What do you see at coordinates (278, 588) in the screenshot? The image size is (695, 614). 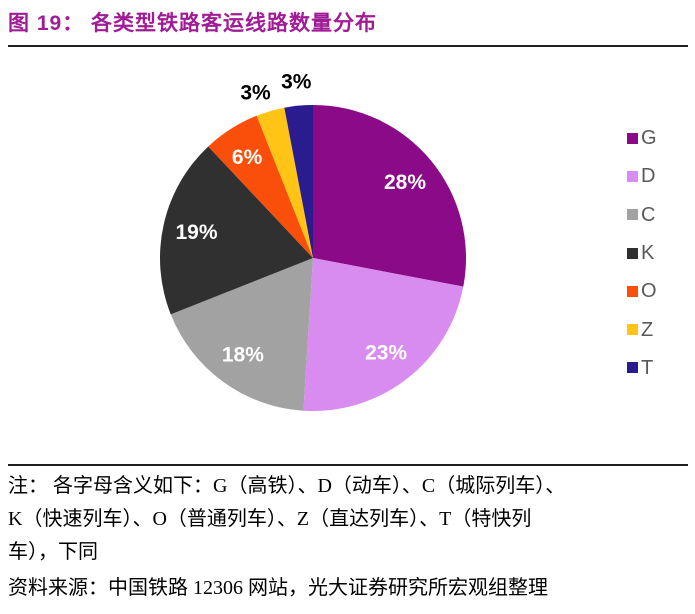 I see `source-text: 资料来源：中国铁路 12306 网站，光大证券研究所宏观组整理` at bounding box center [278, 588].